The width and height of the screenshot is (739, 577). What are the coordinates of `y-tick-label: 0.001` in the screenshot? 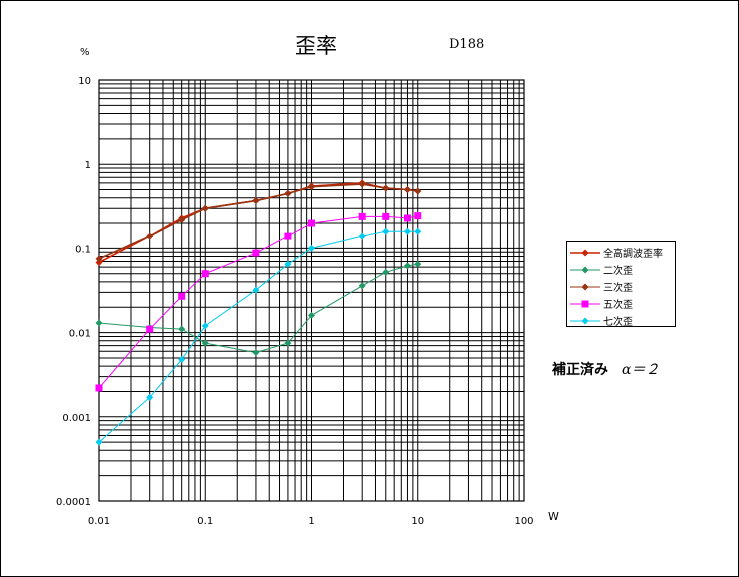 It's located at (76, 418).